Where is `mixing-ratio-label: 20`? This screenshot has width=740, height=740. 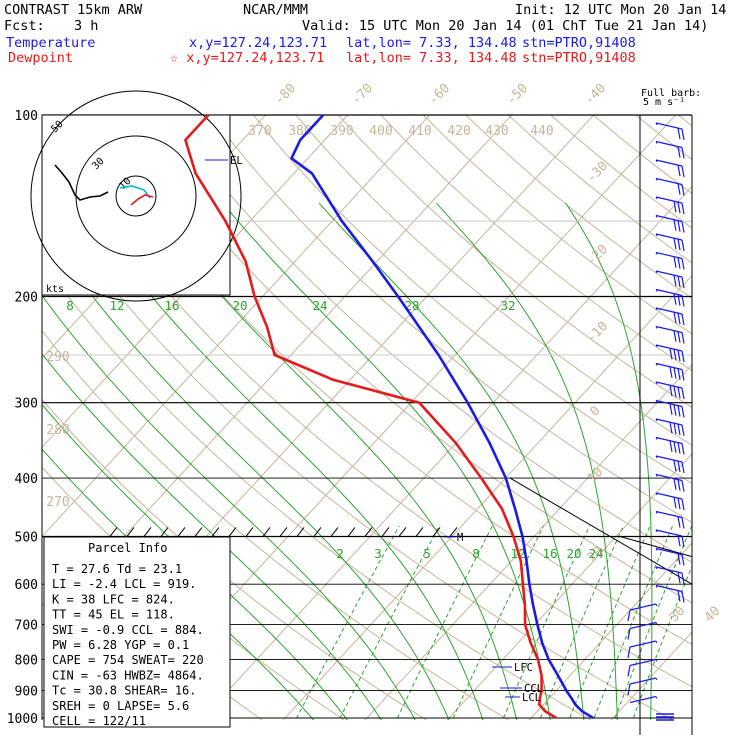
mixing-ratio-label: 20 is located at coordinates (239, 305).